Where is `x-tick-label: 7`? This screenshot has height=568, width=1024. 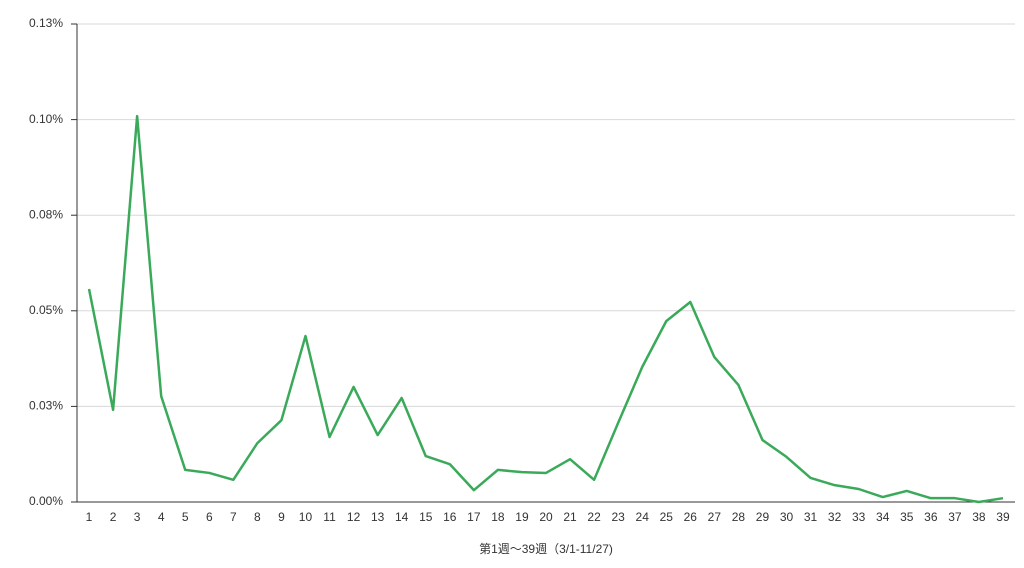
x-tick-label: 7 is located at coordinates (233, 517).